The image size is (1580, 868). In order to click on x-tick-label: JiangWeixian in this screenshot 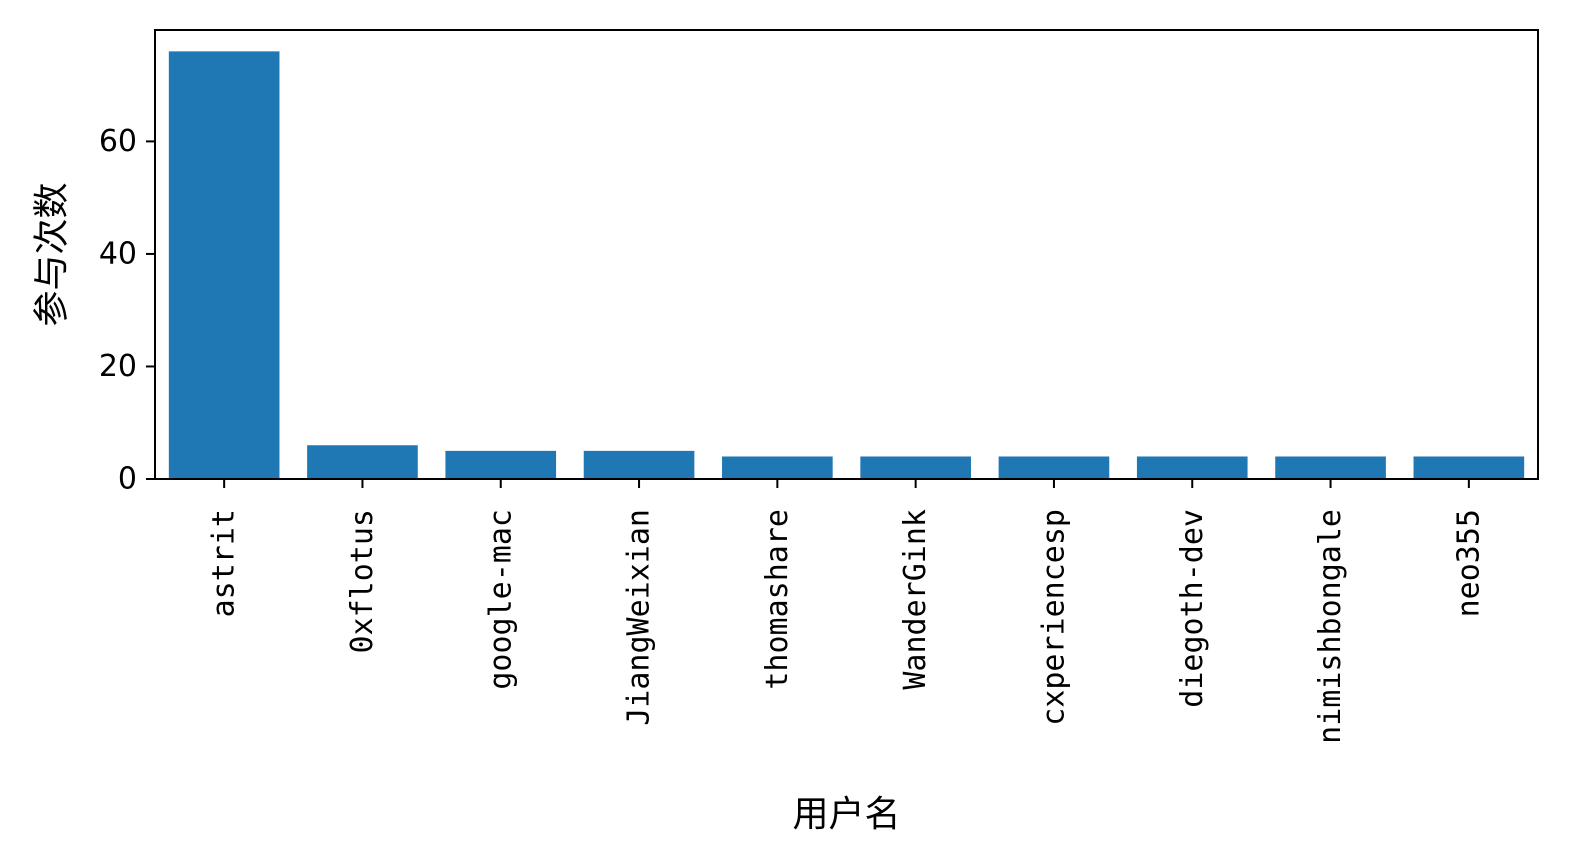, I will do `click(639, 617)`.